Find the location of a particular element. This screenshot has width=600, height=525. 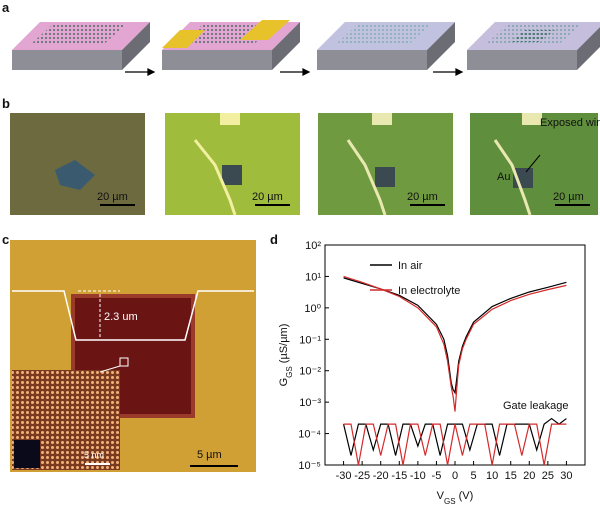

x-tick-label: -10 is located at coordinates (418, 476).